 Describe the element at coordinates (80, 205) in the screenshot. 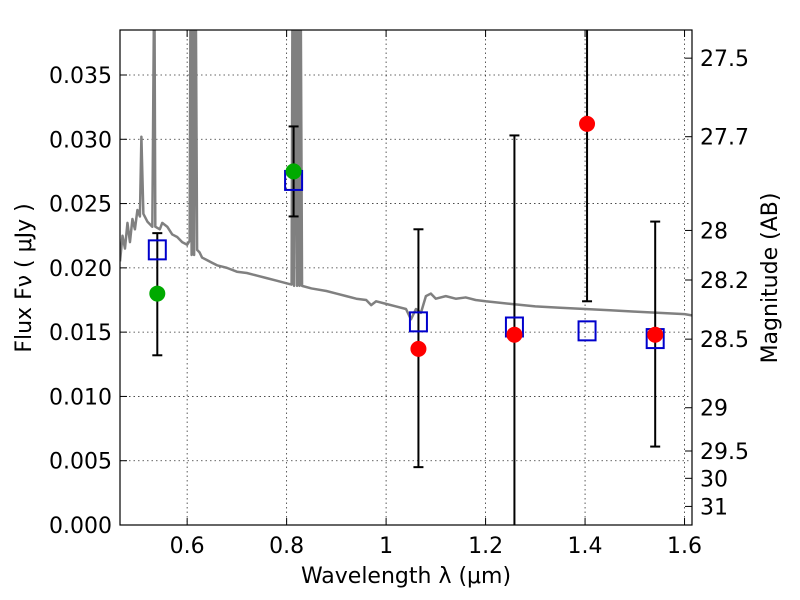

I see `y-tick-label: 0.025` at that location.